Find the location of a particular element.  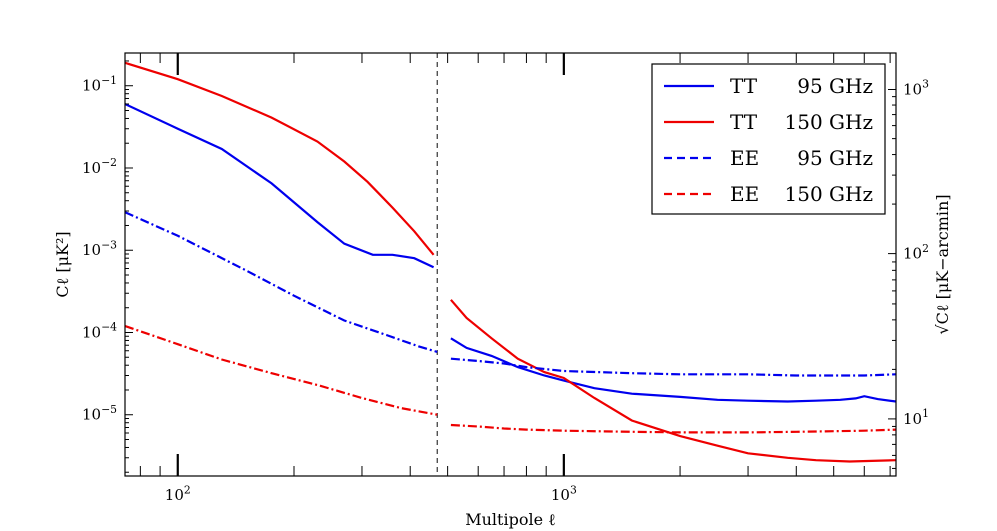

y2-axis-label: √Cℓ [μK−arcmin] is located at coordinates (942, 264).